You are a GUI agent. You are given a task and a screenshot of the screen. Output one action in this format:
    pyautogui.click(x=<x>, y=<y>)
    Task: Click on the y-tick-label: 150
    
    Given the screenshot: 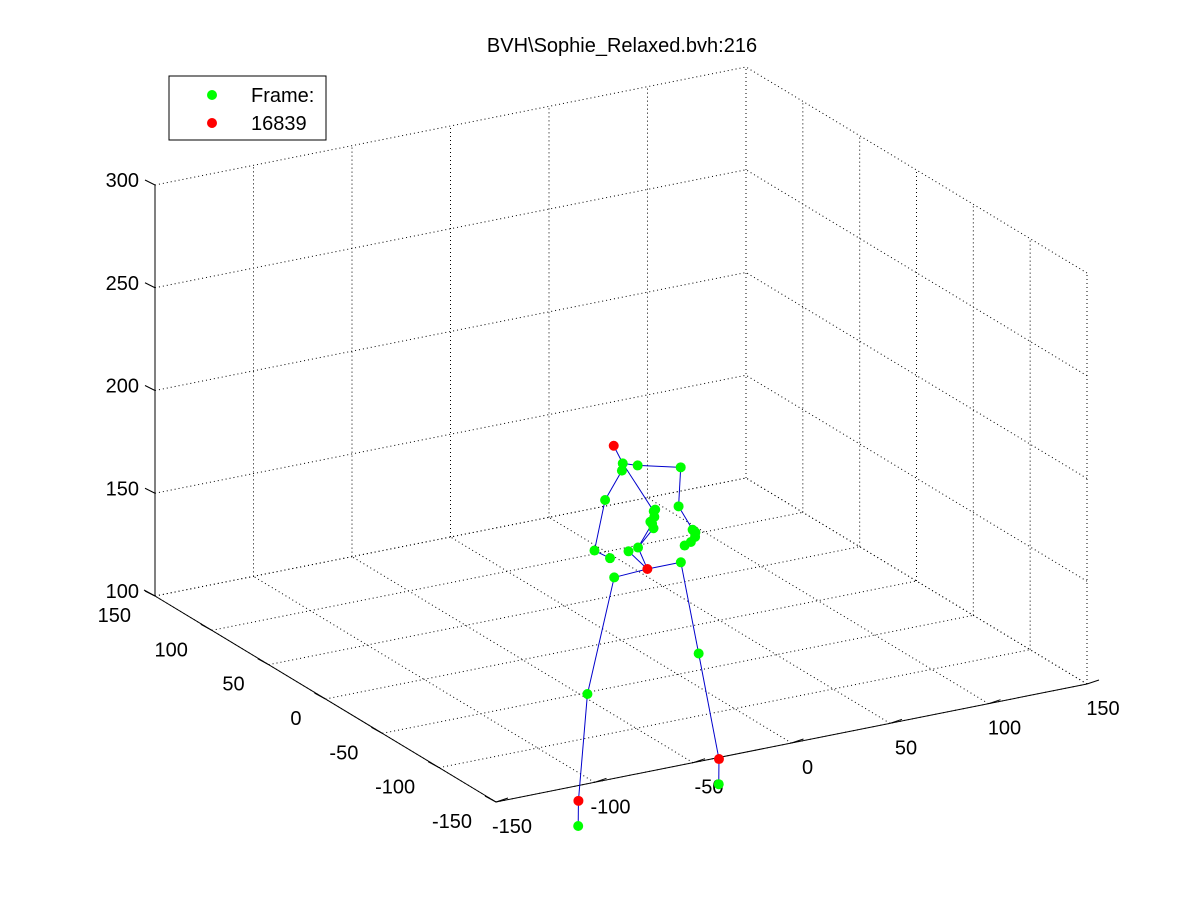 What is the action you would take?
    pyautogui.click(x=114, y=616)
    